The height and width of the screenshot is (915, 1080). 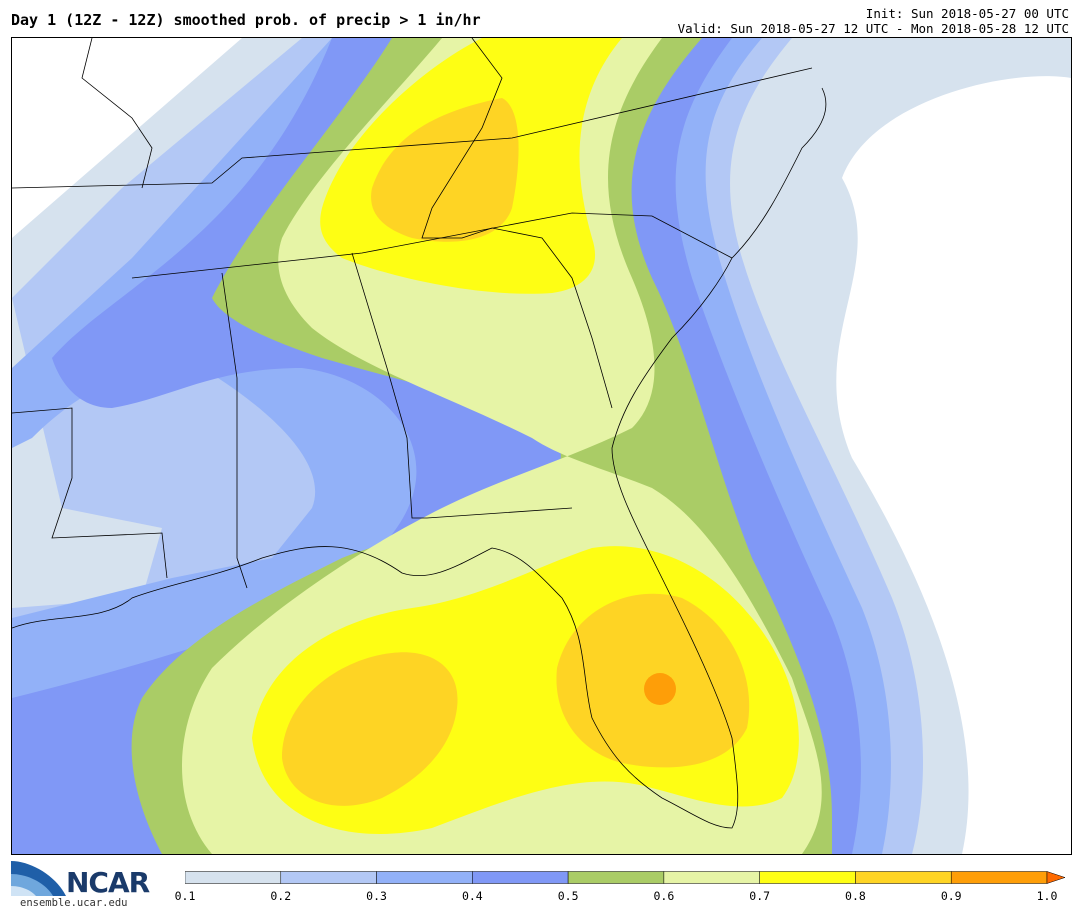 I want to click on colorbar-tick-label: 0.2, so click(x=281, y=896).